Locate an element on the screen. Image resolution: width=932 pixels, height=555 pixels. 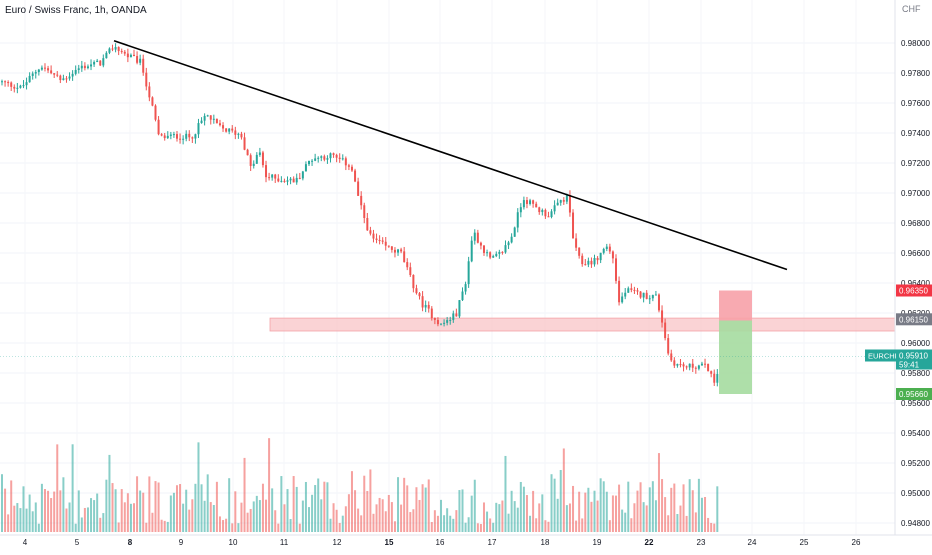
current-price-text: 0.95910 is located at coordinates (913, 356).